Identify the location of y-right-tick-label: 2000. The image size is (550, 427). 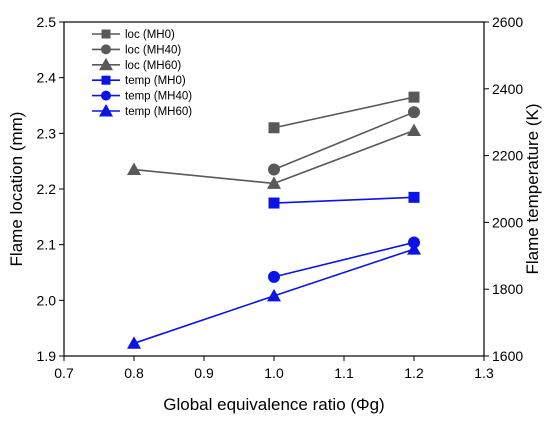
(507, 222).